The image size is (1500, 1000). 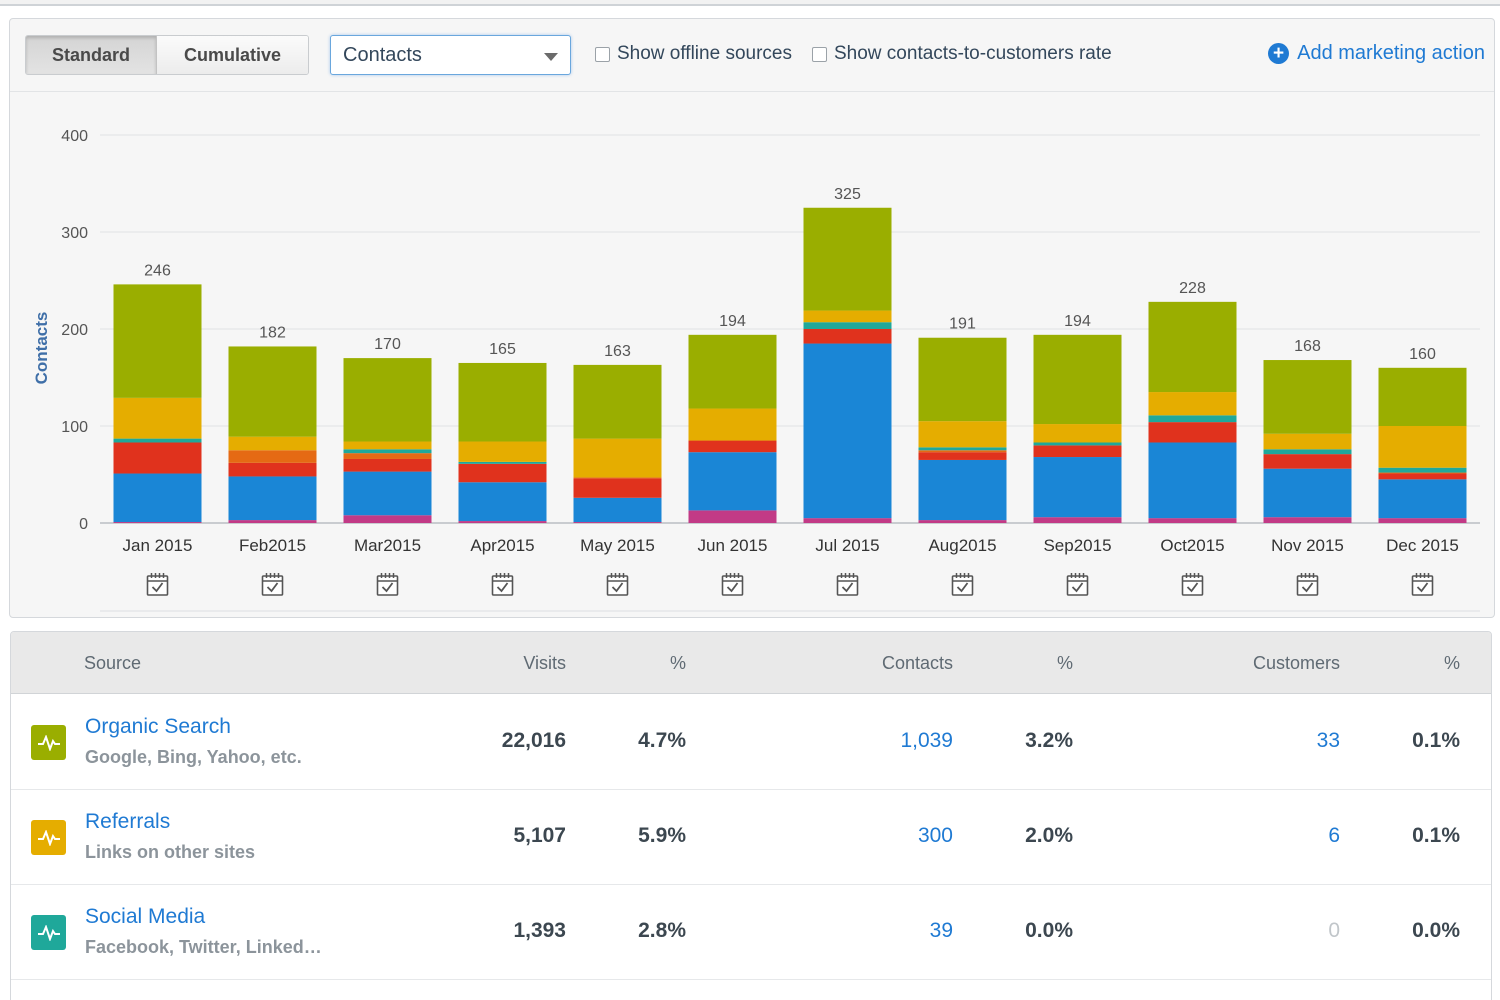 I want to click on x-tick-label: Feb2015, so click(x=272, y=545).